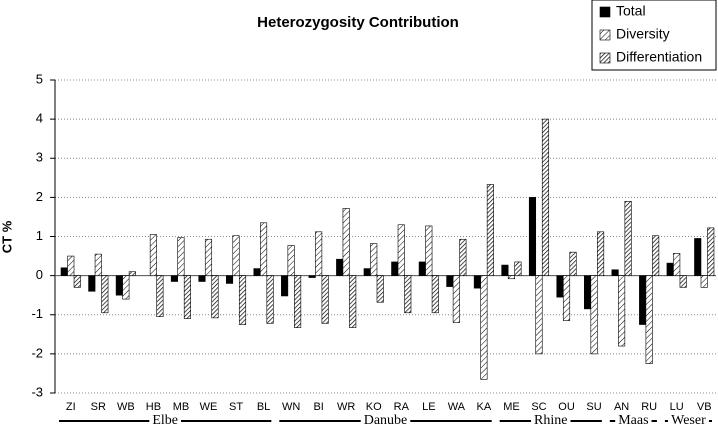 This screenshot has width=718, height=428. I want to click on x-tick-label: ME, so click(511, 407).